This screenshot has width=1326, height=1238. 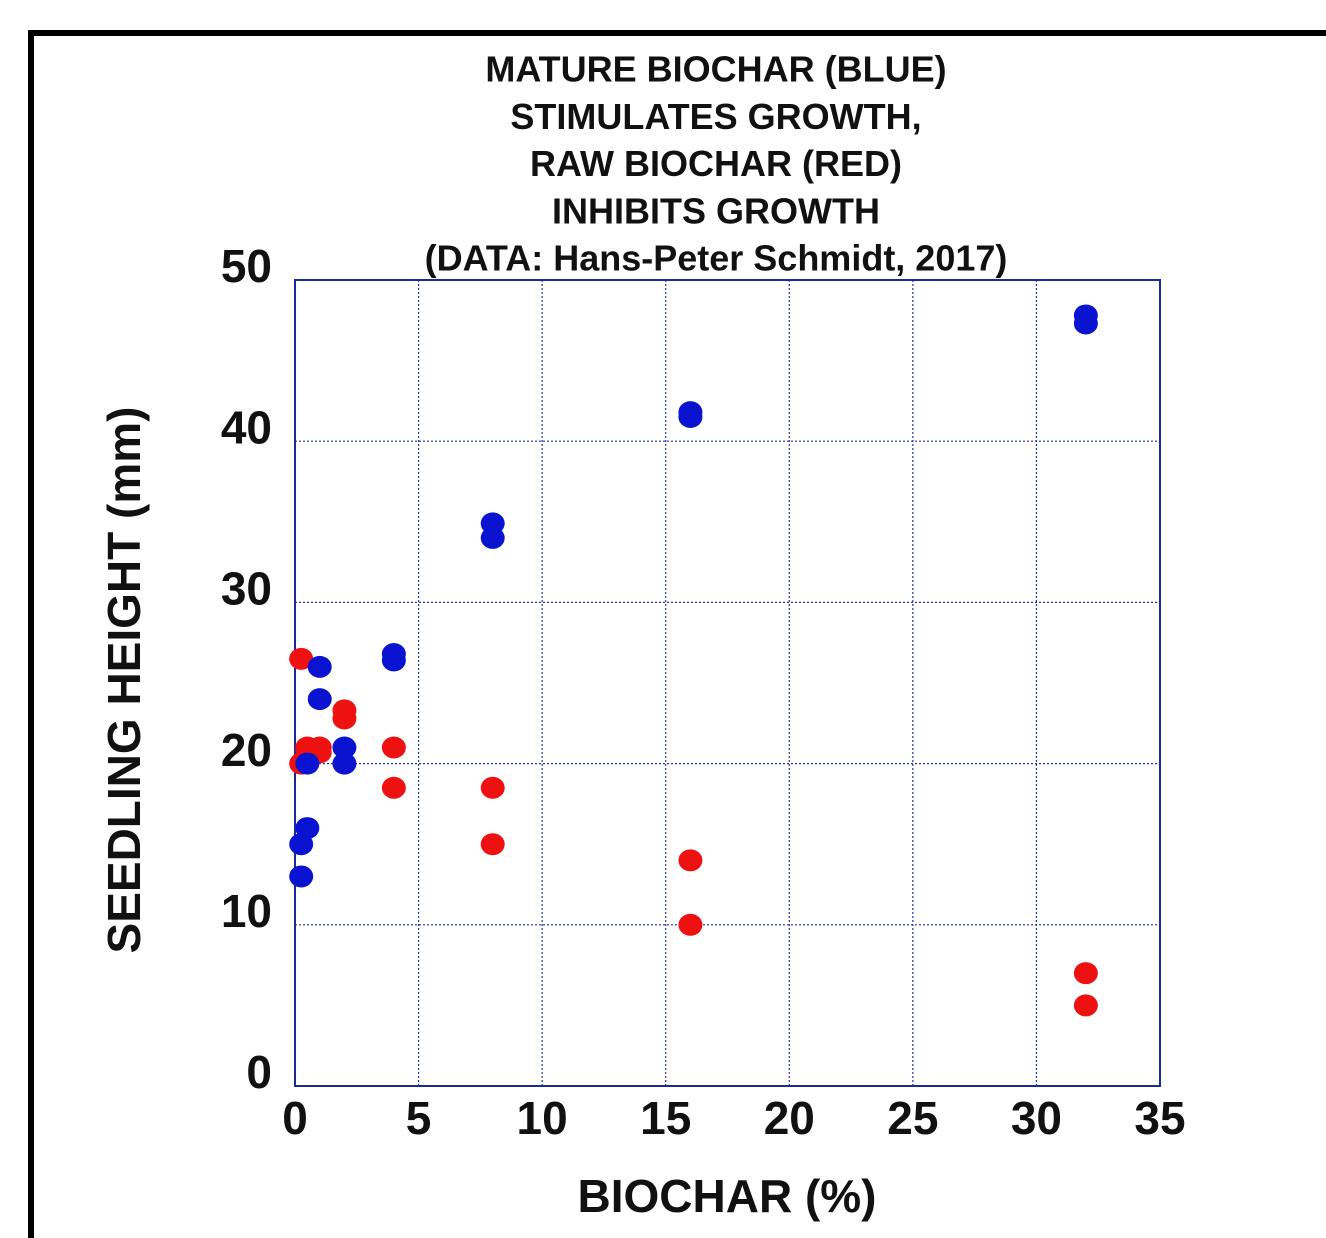 I want to click on x-tick-label: 15, so click(x=665, y=1118).